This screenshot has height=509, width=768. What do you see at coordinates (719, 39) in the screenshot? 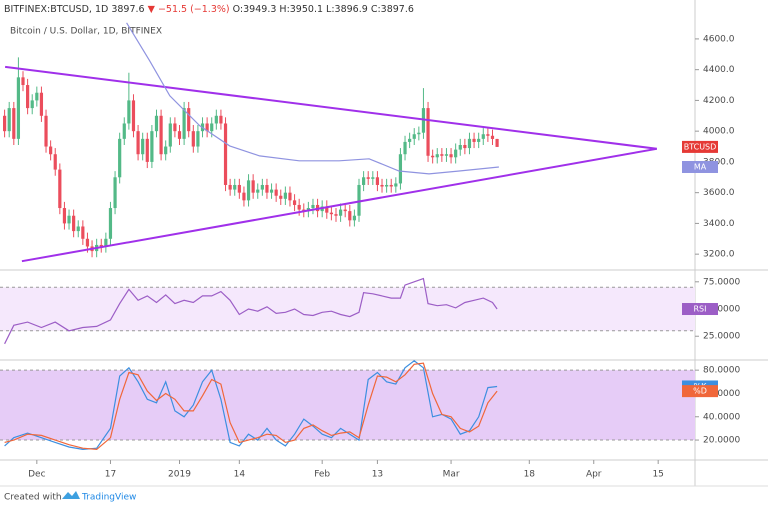
I see `y-tick-label: 4600.0` at bounding box center [719, 39].